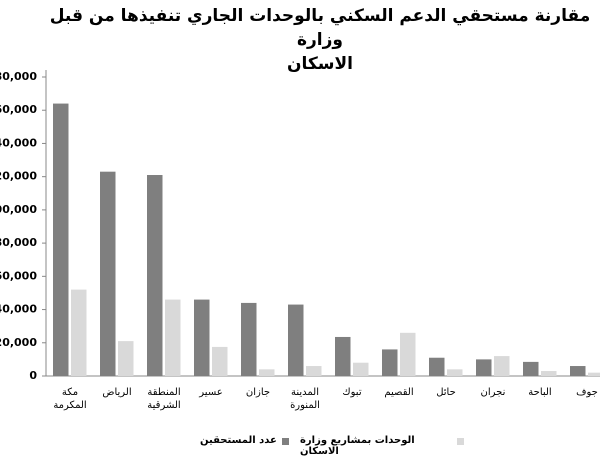  Describe the element at coordinates (18, 142) in the screenshot. I see `y-tick-label: 140,000` at that location.